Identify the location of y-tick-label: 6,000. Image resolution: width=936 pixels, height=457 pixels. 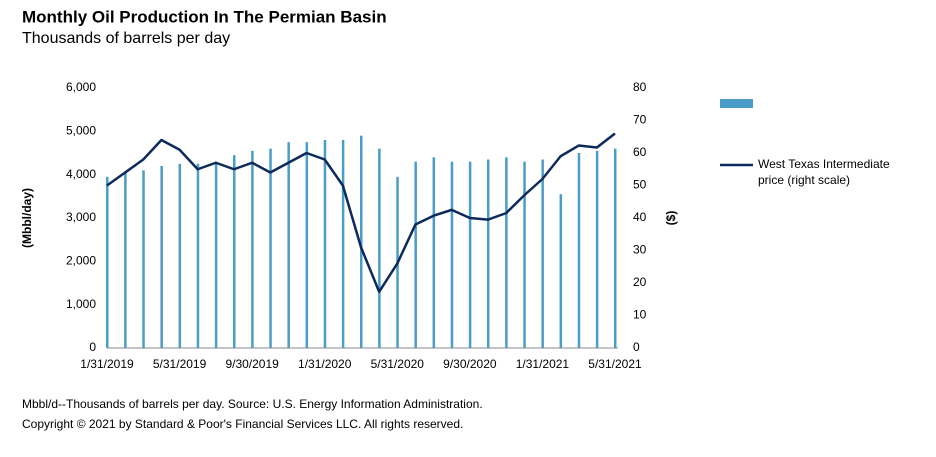
(81, 87).